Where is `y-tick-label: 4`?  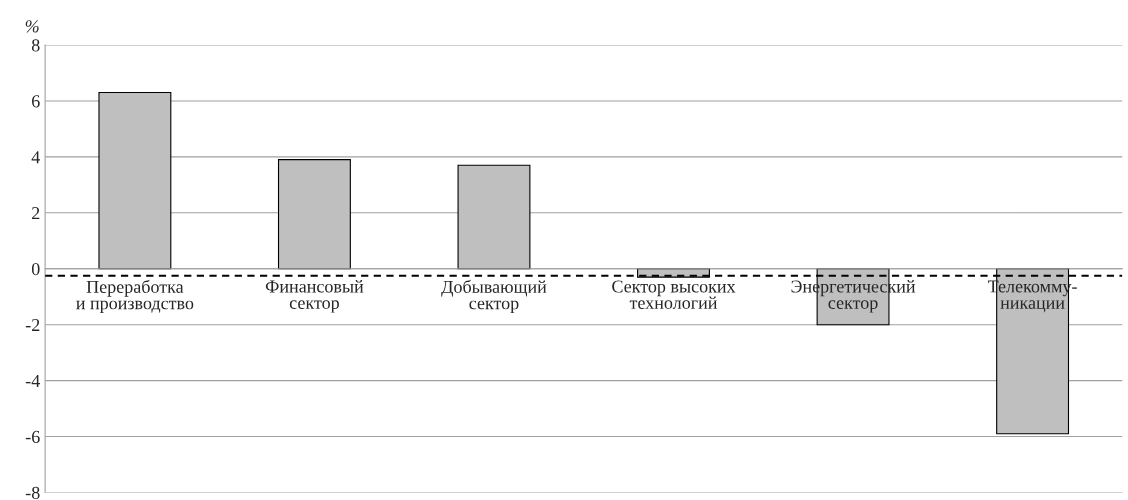 y-tick-label: 4 is located at coordinates (35, 157).